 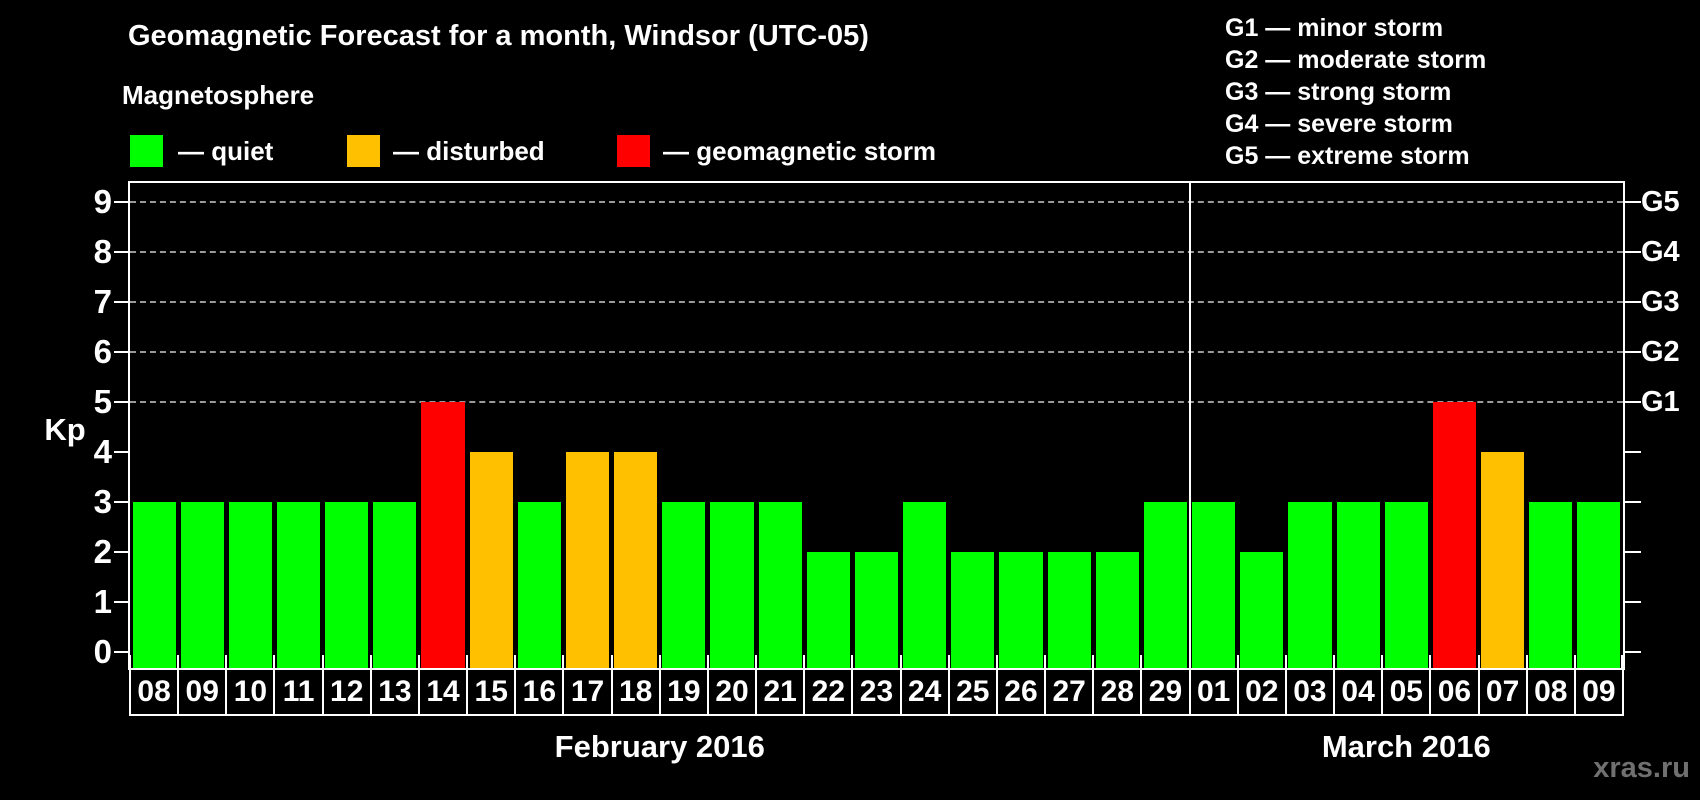 I want to click on day-cell-feb-27: 27, so click(x=1069, y=692).